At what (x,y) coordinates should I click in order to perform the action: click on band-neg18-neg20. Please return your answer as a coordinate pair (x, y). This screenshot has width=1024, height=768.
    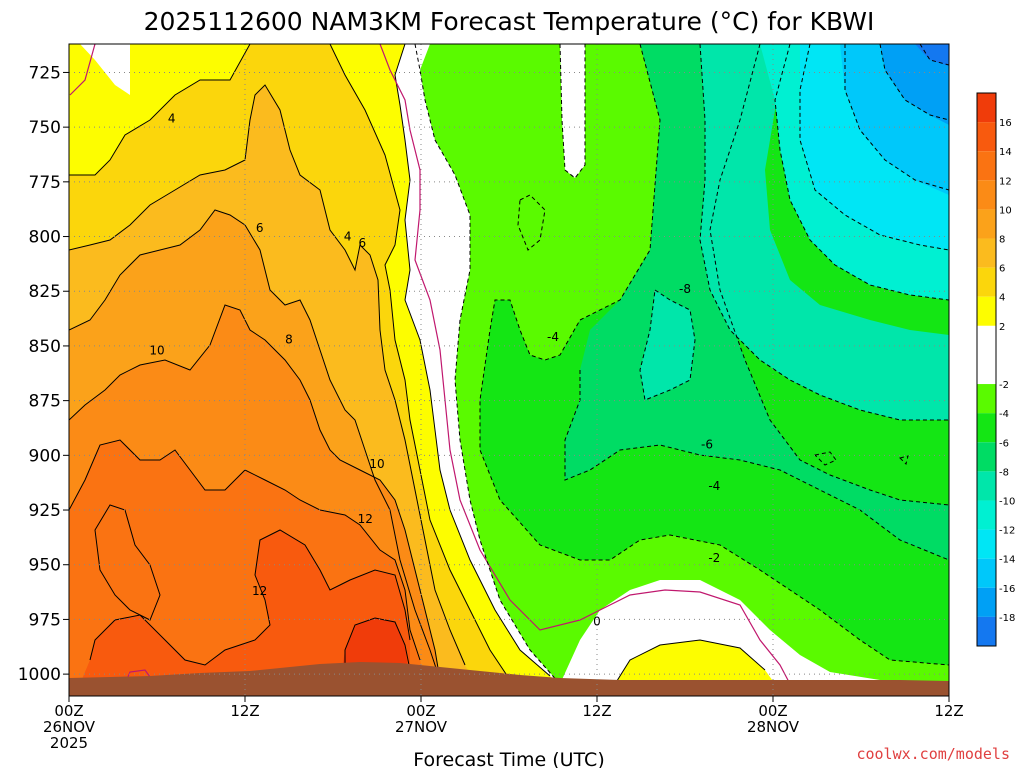
    Looking at the image, I should click on (932, 55).